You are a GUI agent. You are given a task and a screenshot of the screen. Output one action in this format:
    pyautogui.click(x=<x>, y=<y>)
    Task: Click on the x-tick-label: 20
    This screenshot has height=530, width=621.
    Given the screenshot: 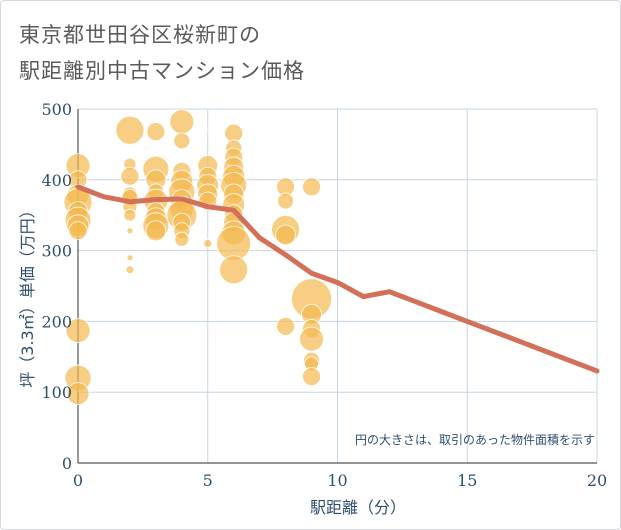 What is the action you would take?
    pyautogui.click(x=597, y=480)
    